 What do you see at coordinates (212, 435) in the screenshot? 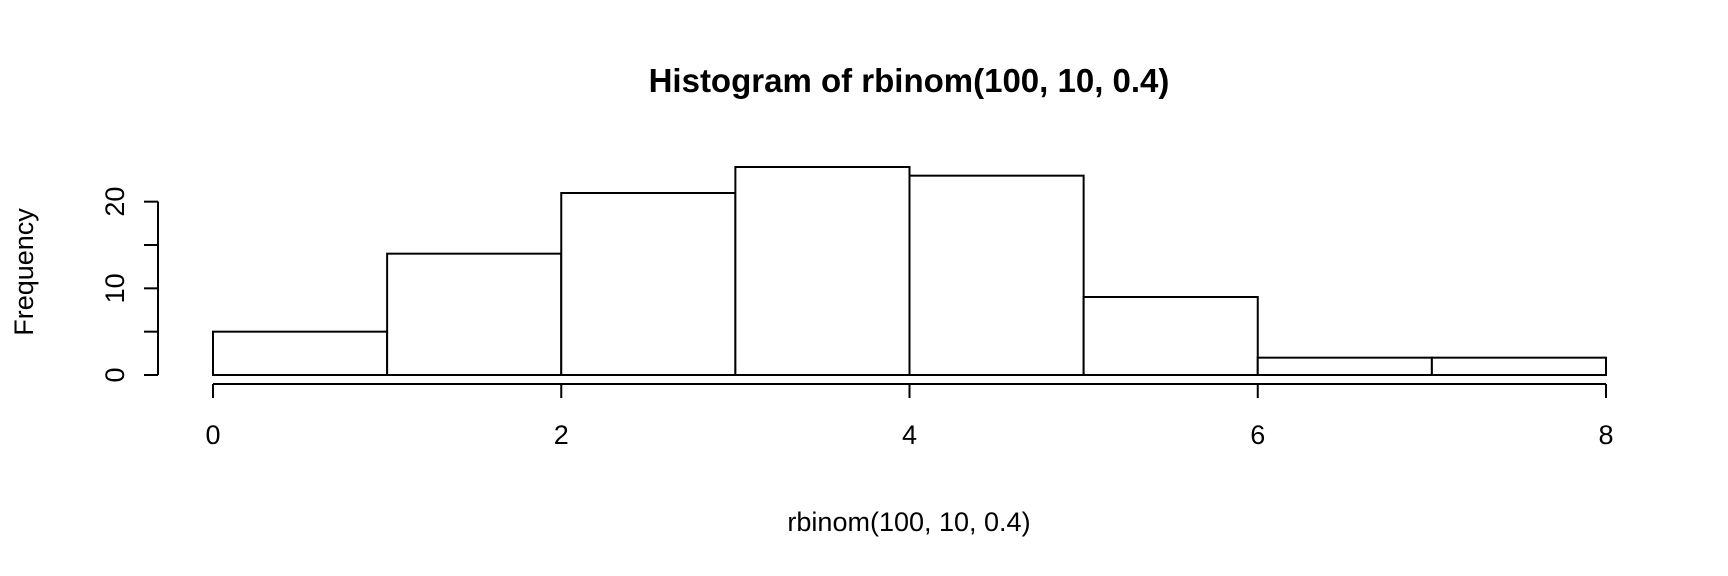
I see `x-tick-label-0: 0` at bounding box center [212, 435].